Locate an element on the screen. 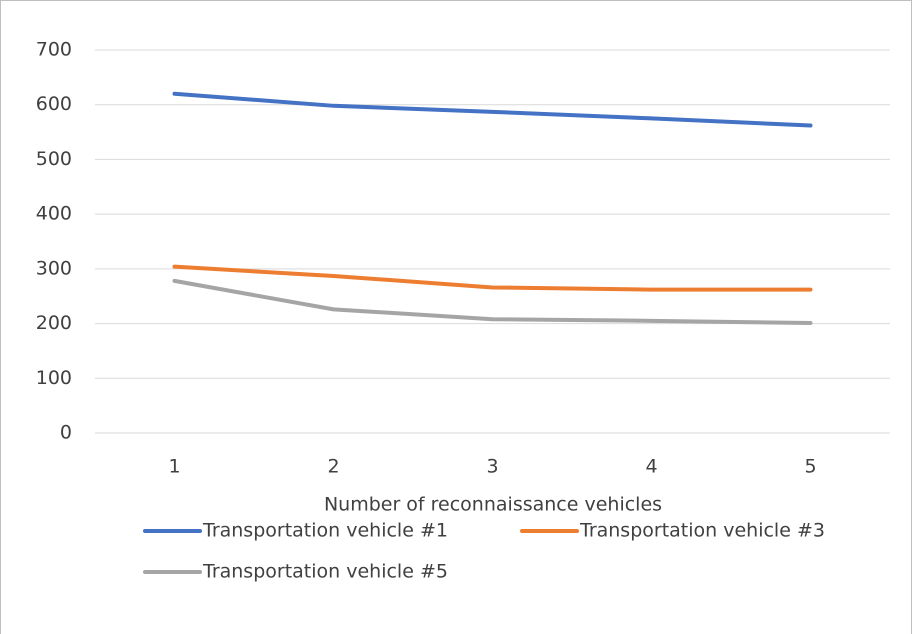  y-tick-label: 0 is located at coordinates (66, 433).